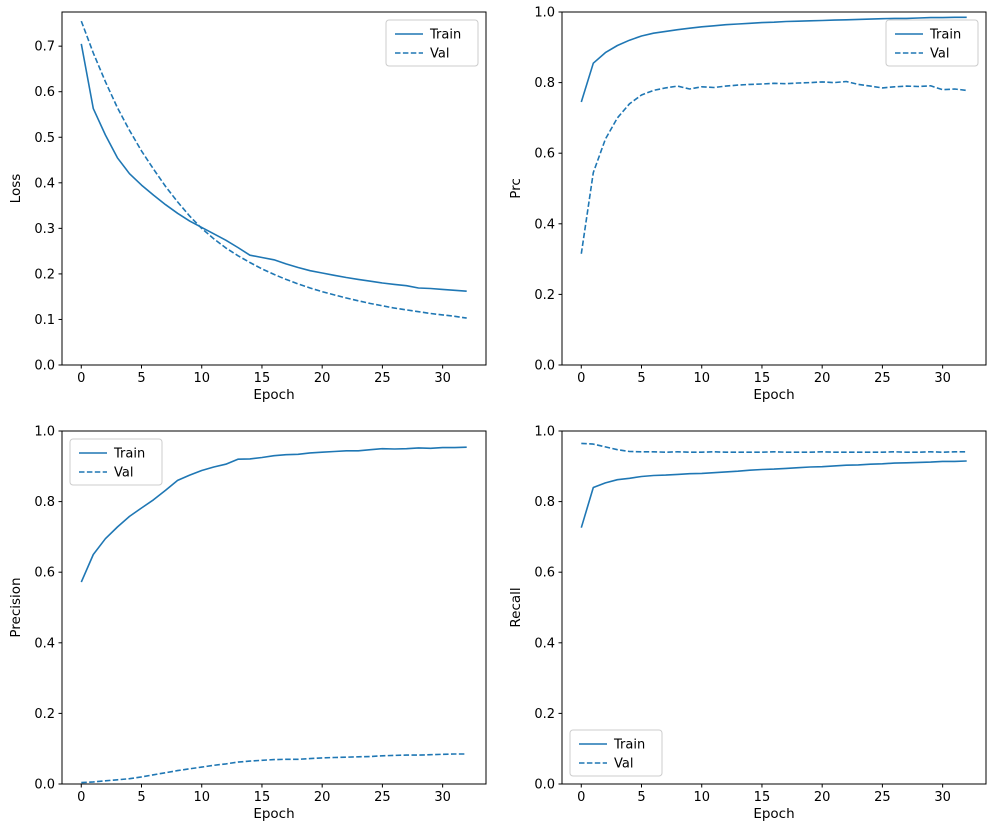  I want to click on y-axis-label: Prc, so click(516, 188).